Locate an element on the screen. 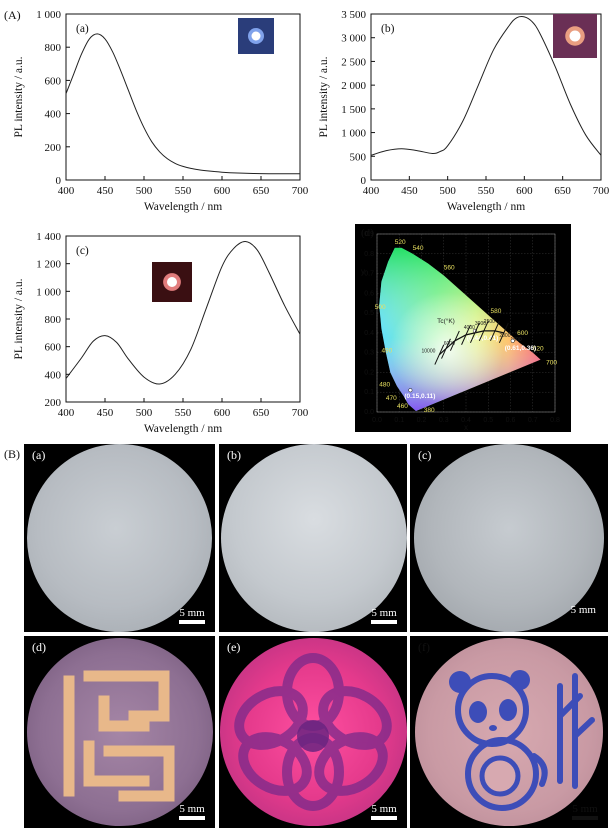 This screenshot has height=833, width=614. cie-point-marker is located at coordinates (512, 340).